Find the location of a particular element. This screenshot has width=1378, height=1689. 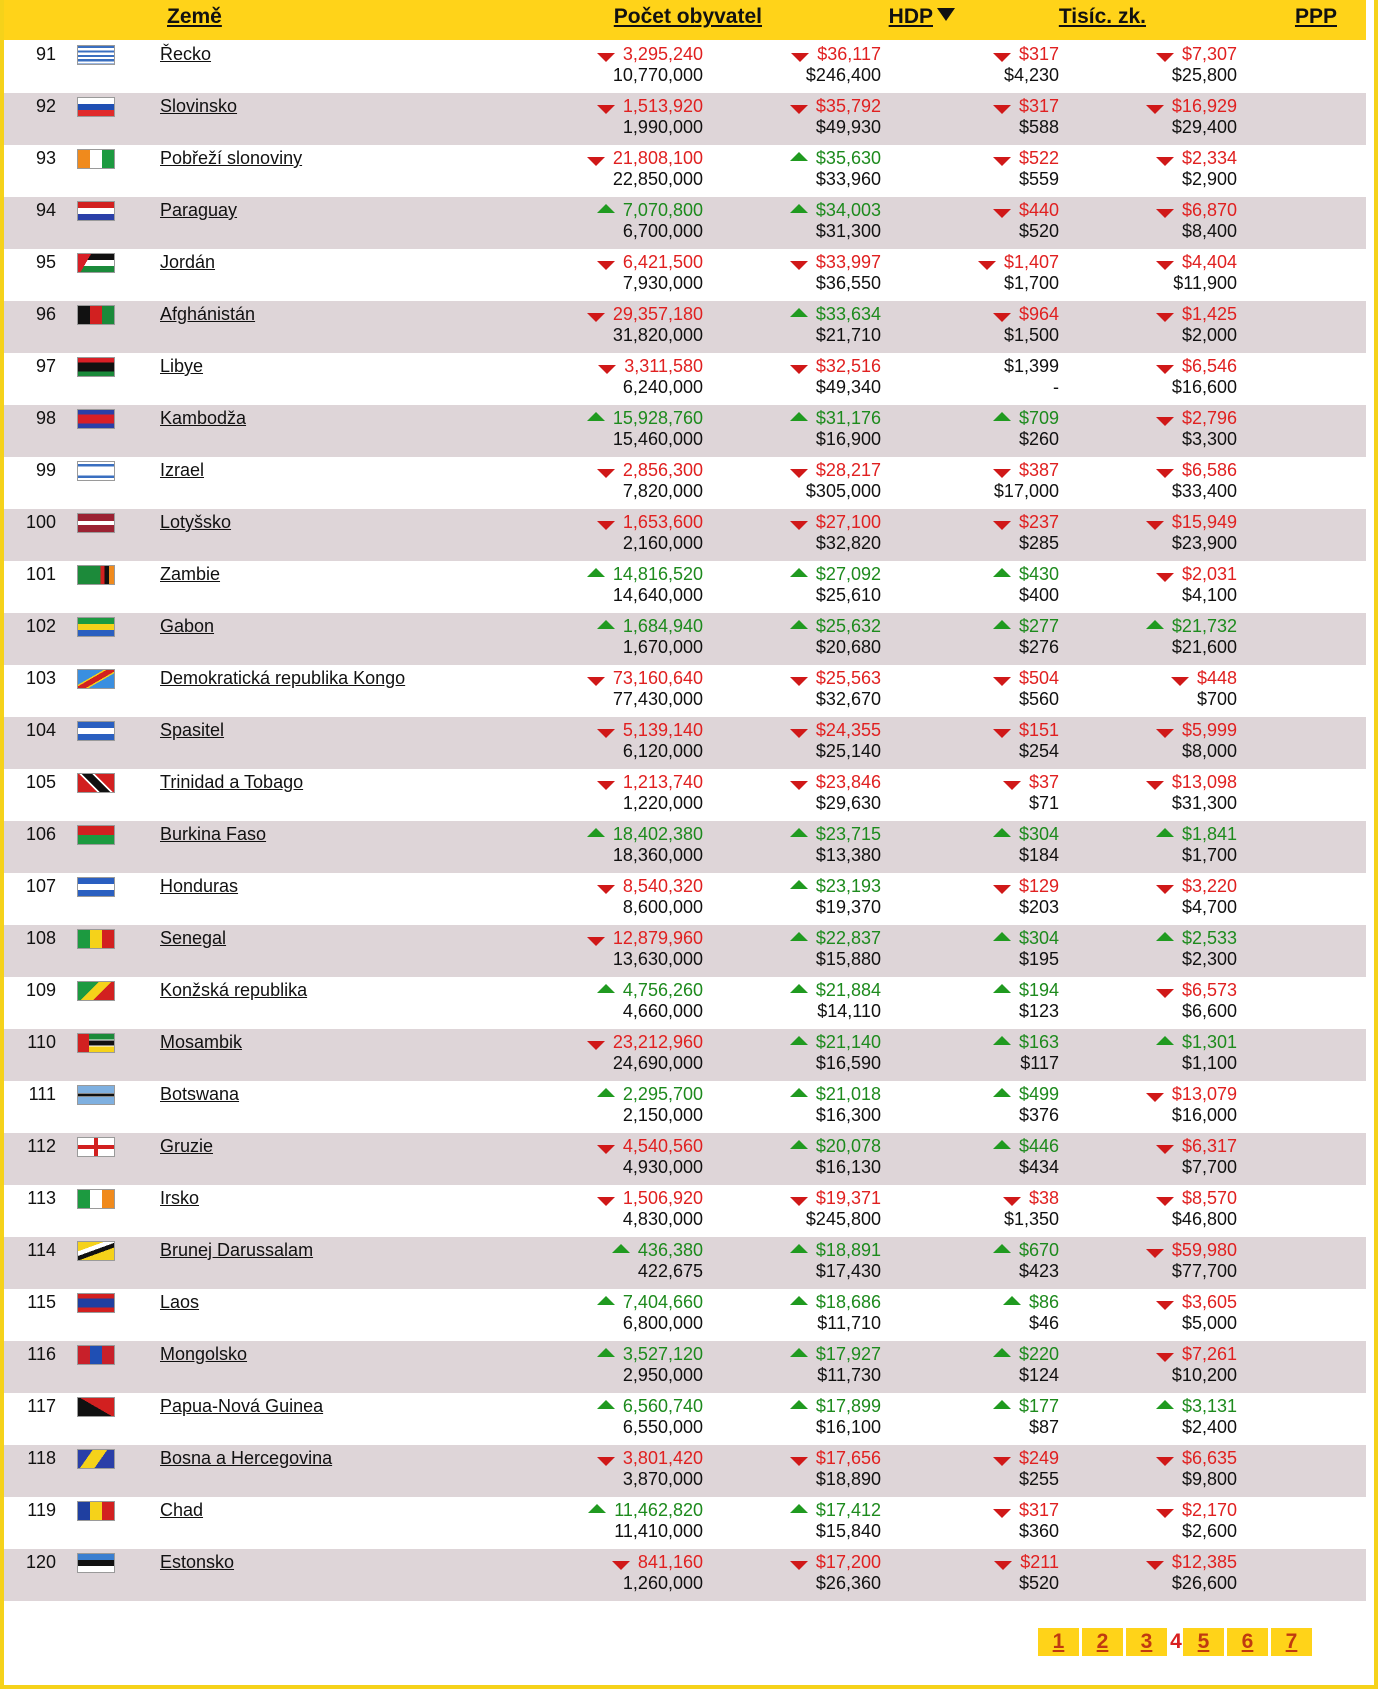

ppp-change-value: $448 is located at coordinates (1216, 678).